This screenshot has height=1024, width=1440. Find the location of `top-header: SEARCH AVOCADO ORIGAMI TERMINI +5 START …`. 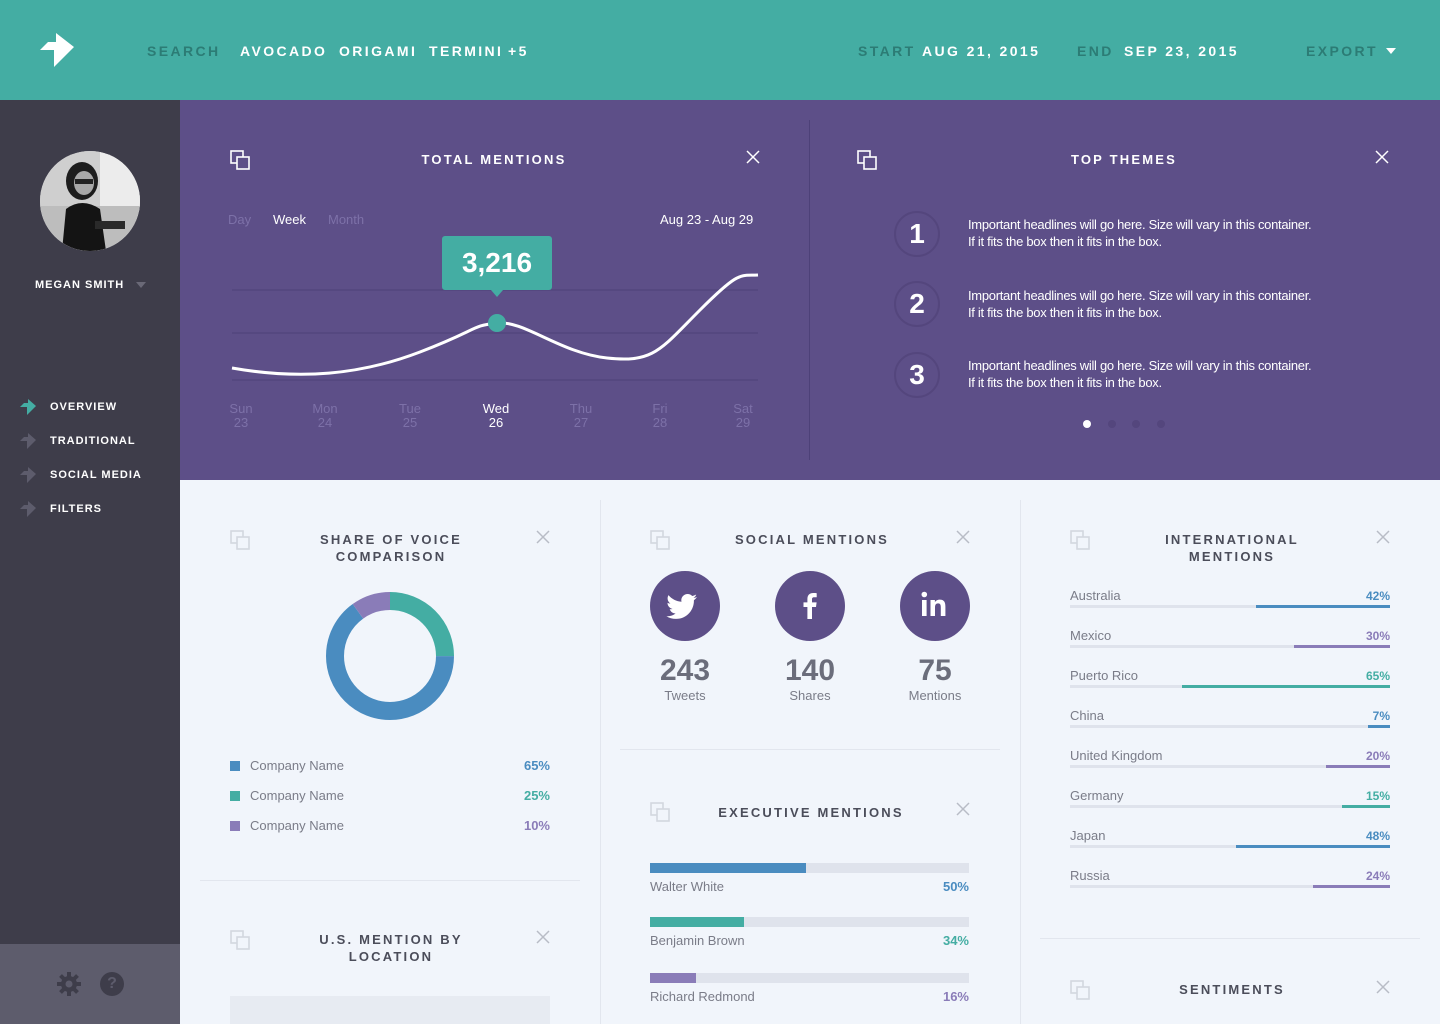

top-header: SEARCH AVOCADO ORIGAMI TERMINI +5 START … is located at coordinates (720, 50).